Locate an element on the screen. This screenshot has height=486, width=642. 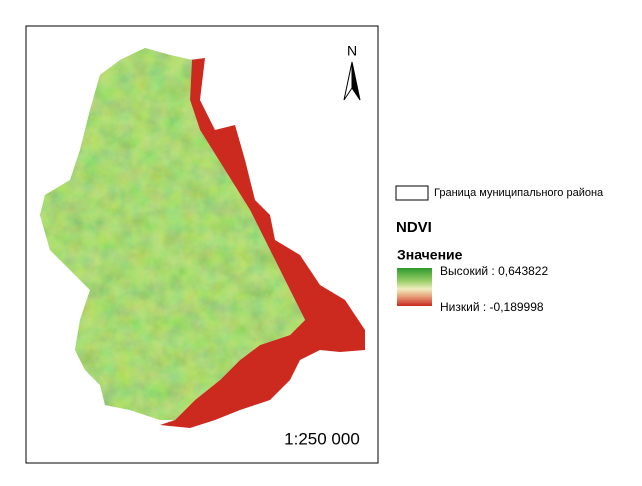
boundary-label: Граница муниципального района is located at coordinates (519, 193).